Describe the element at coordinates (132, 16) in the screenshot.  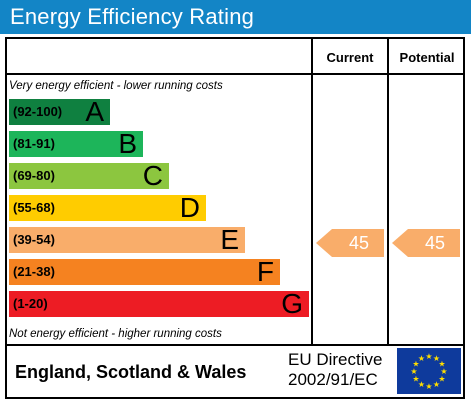
I see `page-title: Energy Efficiency Rating` at that location.